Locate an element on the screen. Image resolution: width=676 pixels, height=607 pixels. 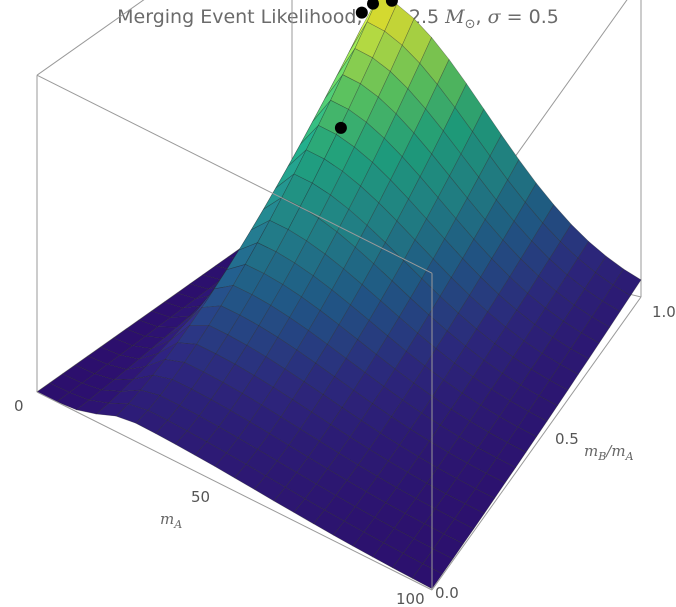
ratio-axis-label: mB/mA is located at coordinates (609, 452).